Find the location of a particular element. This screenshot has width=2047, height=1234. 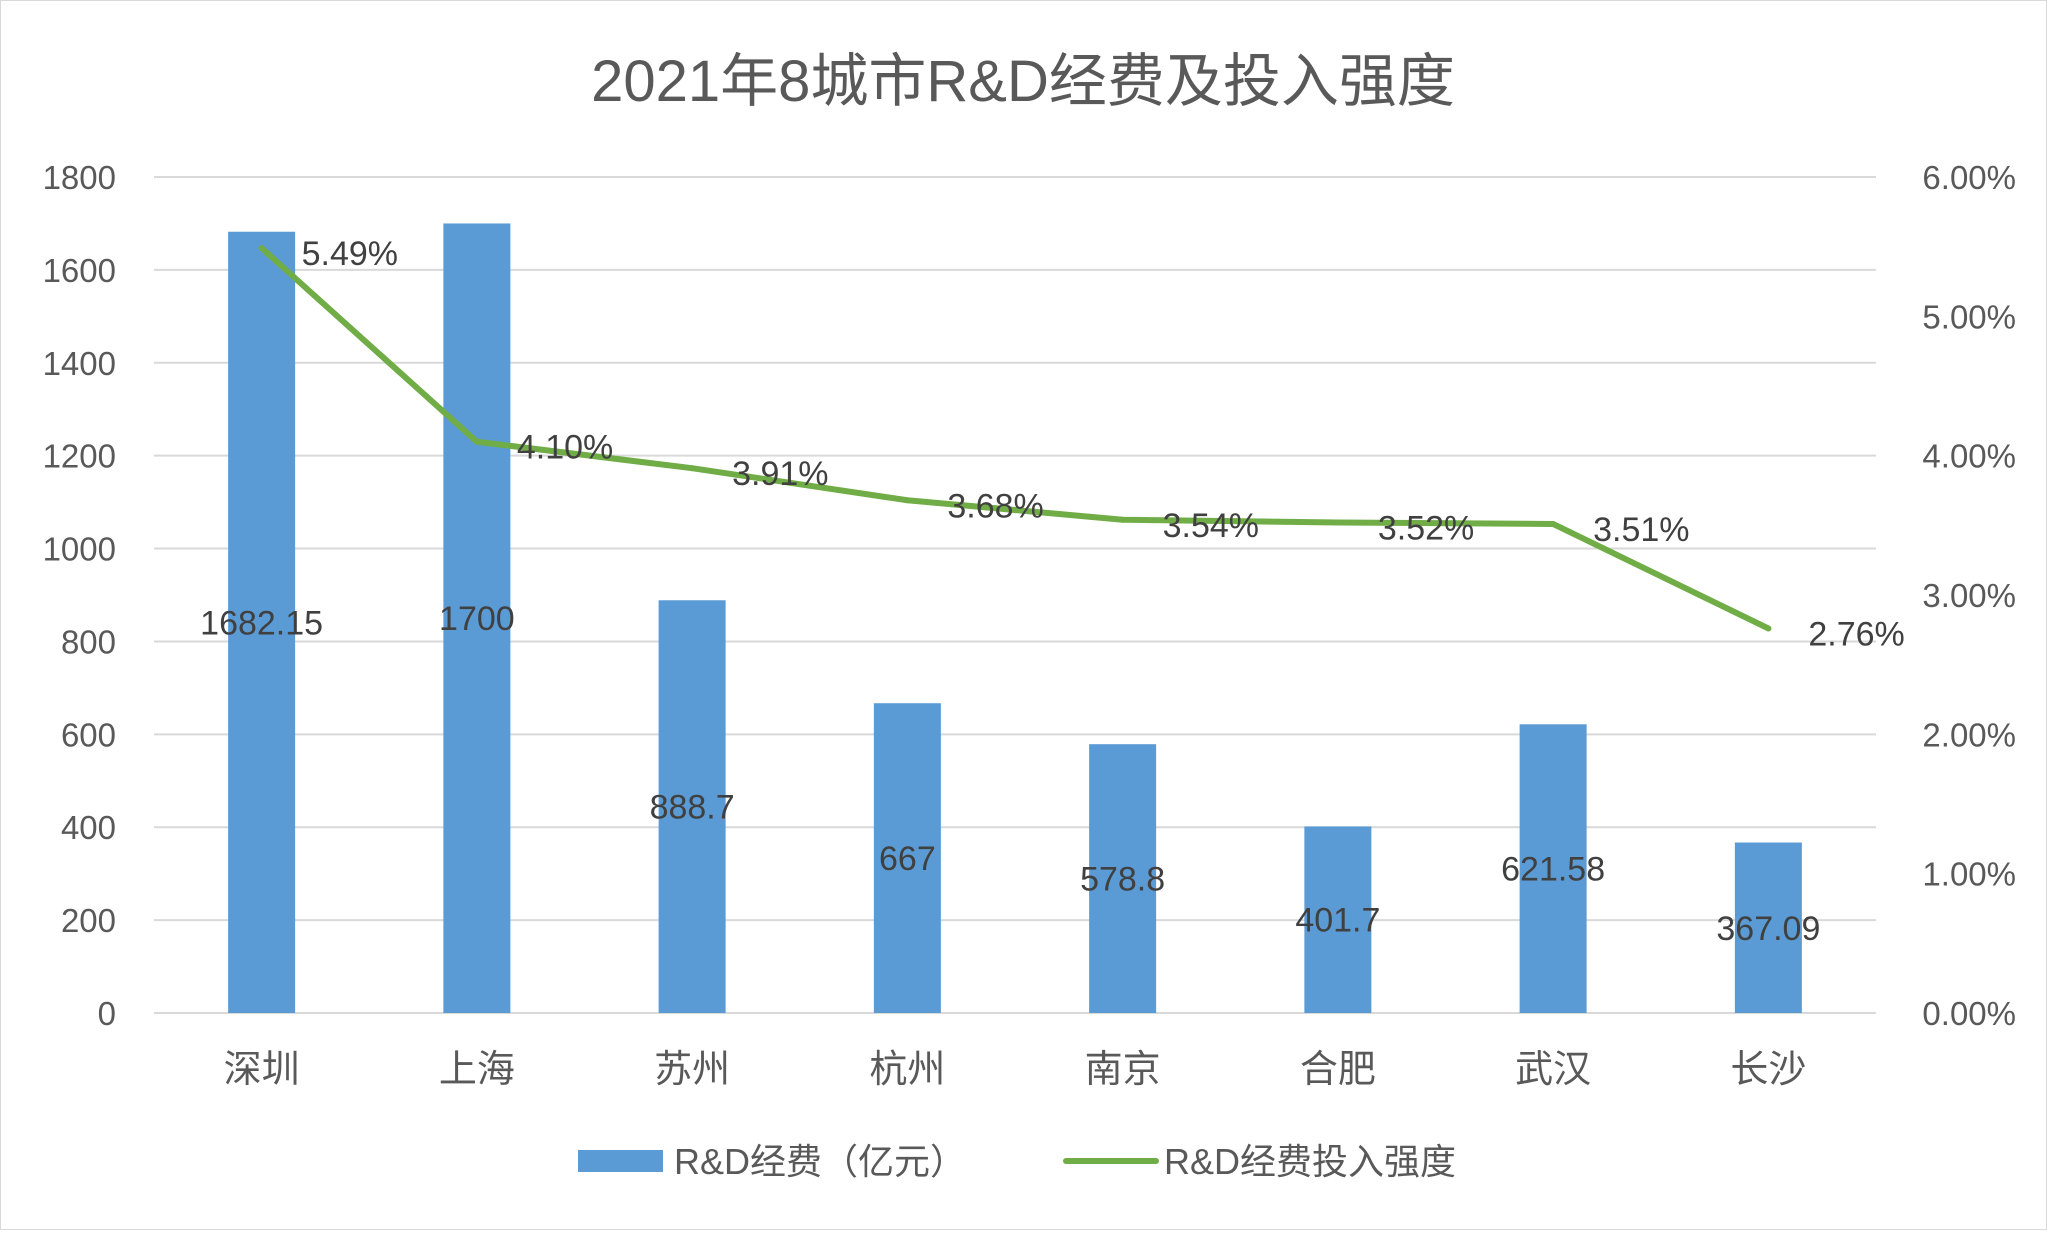

left-axis: 0 200 400 600 800 1000 1200 1400 1600 1800 is located at coordinates (79, 595).